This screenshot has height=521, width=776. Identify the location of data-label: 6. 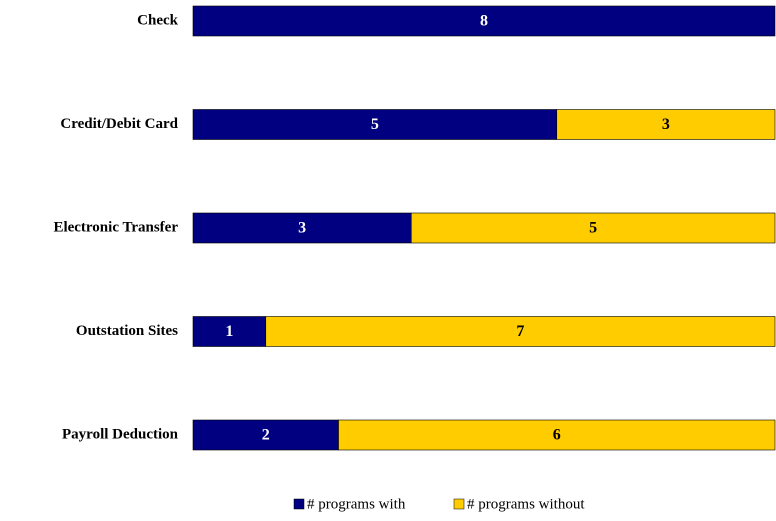
(557, 435).